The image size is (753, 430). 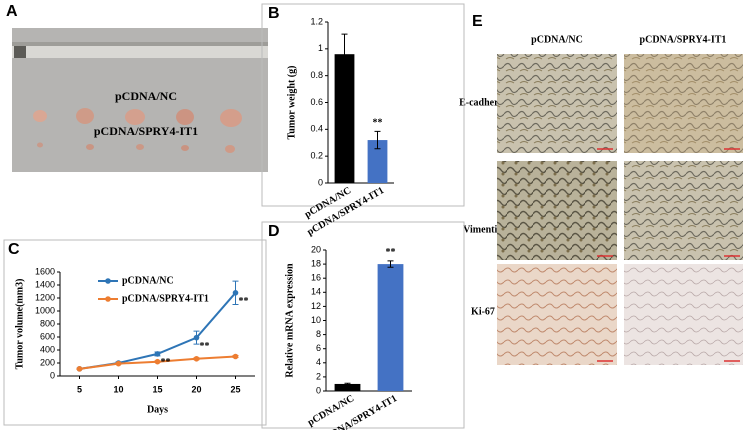 What do you see at coordinates (316, 21) in the screenshot?
I see `y-tick-label: 1.2` at bounding box center [316, 21].